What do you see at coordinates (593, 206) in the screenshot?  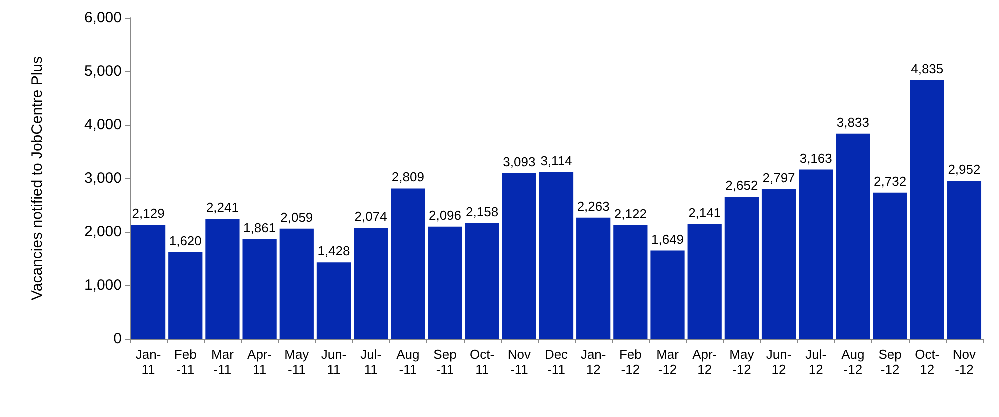 I see `data-label: 2,263` at bounding box center [593, 206].